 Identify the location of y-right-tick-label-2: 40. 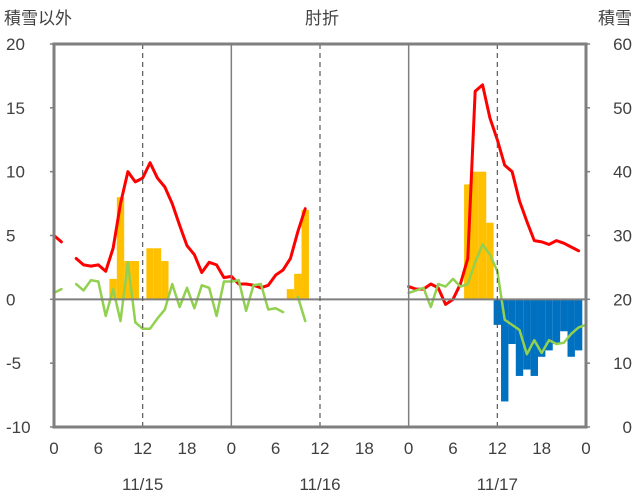
(622, 172).